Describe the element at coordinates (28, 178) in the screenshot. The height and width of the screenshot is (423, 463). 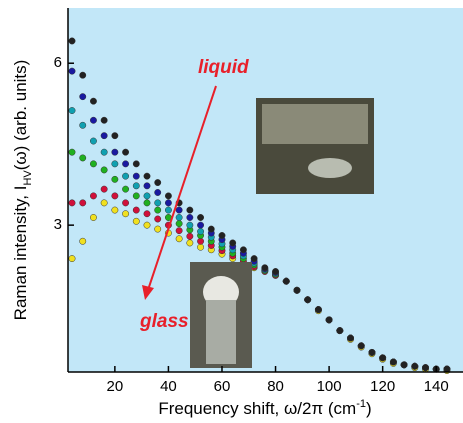
I see `y-axis-label-part: HV` at that location.